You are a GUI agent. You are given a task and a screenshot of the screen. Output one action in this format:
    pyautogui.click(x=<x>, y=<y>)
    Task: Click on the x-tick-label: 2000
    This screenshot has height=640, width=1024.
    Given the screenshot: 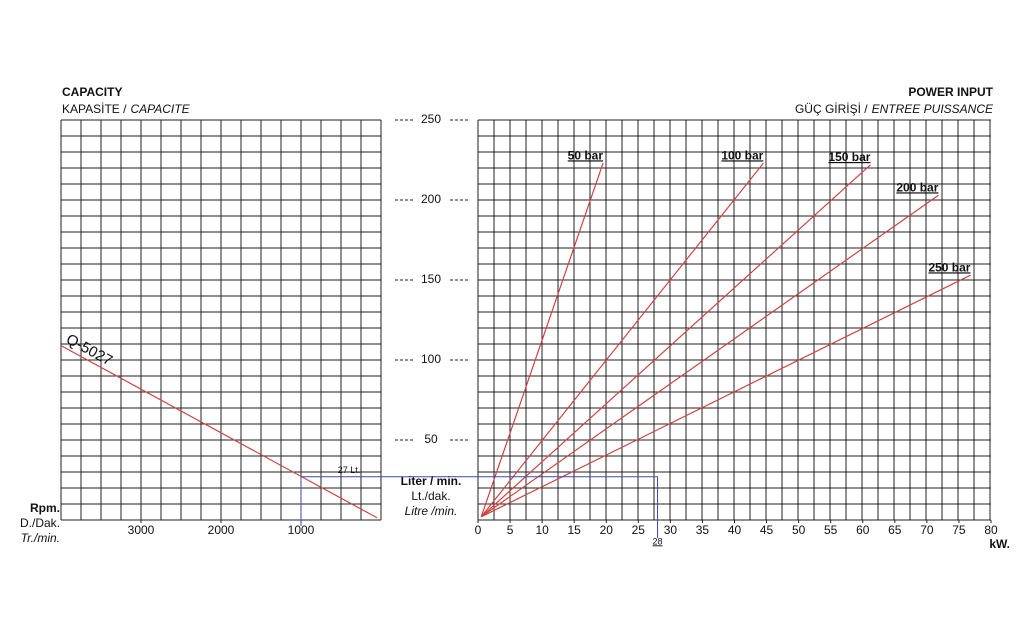 What is the action you would take?
    pyautogui.click(x=221, y=530)
    